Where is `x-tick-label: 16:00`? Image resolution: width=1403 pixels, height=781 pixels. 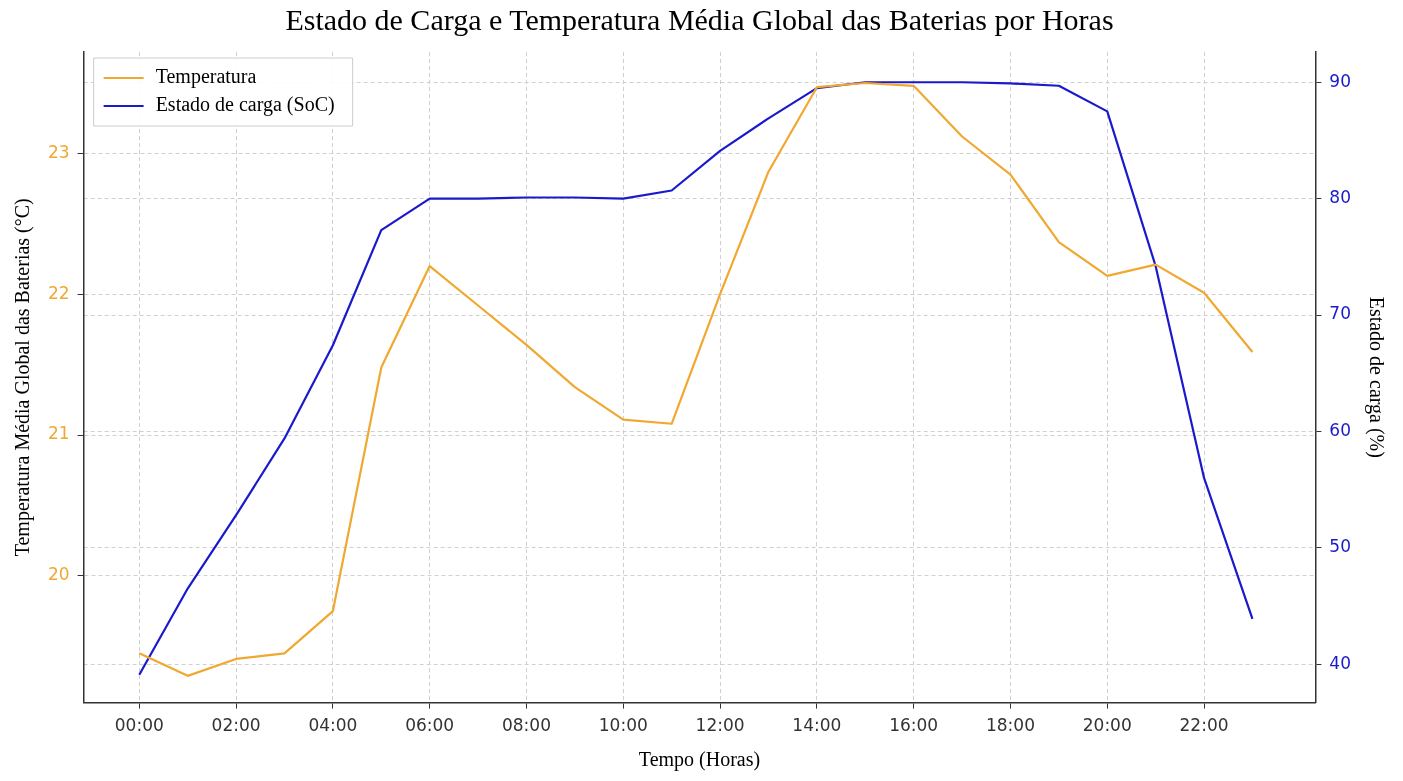 x-tick-label: 16:00 is located at coordinates (914, 725).